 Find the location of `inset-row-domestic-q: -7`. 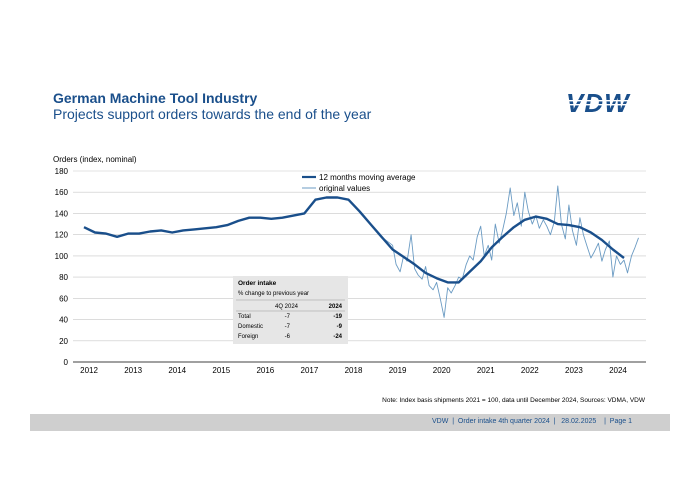

inset-row-domestic-q: -7 is located at coordinates (288, 327).